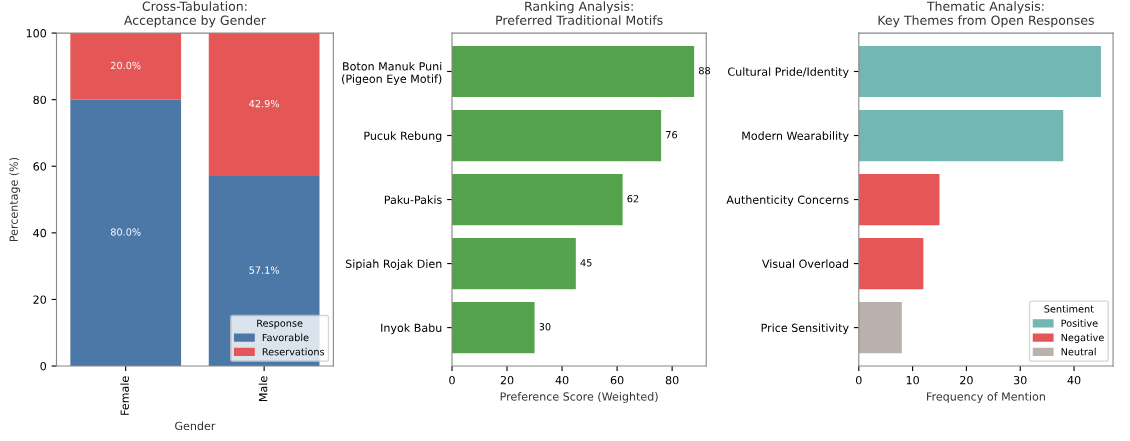 Image resolution: width=1130 pixels, height=441 pixels. I want to click on x-tick-label: 80, so click(672, 380).